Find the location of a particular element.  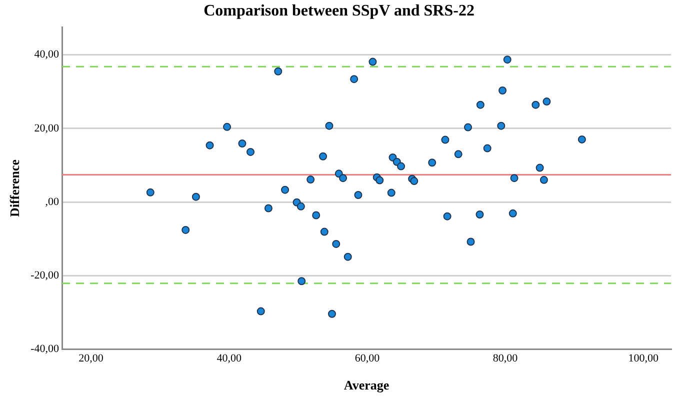

y-tick-label: 40,00 is located at coordinates (47, 54).